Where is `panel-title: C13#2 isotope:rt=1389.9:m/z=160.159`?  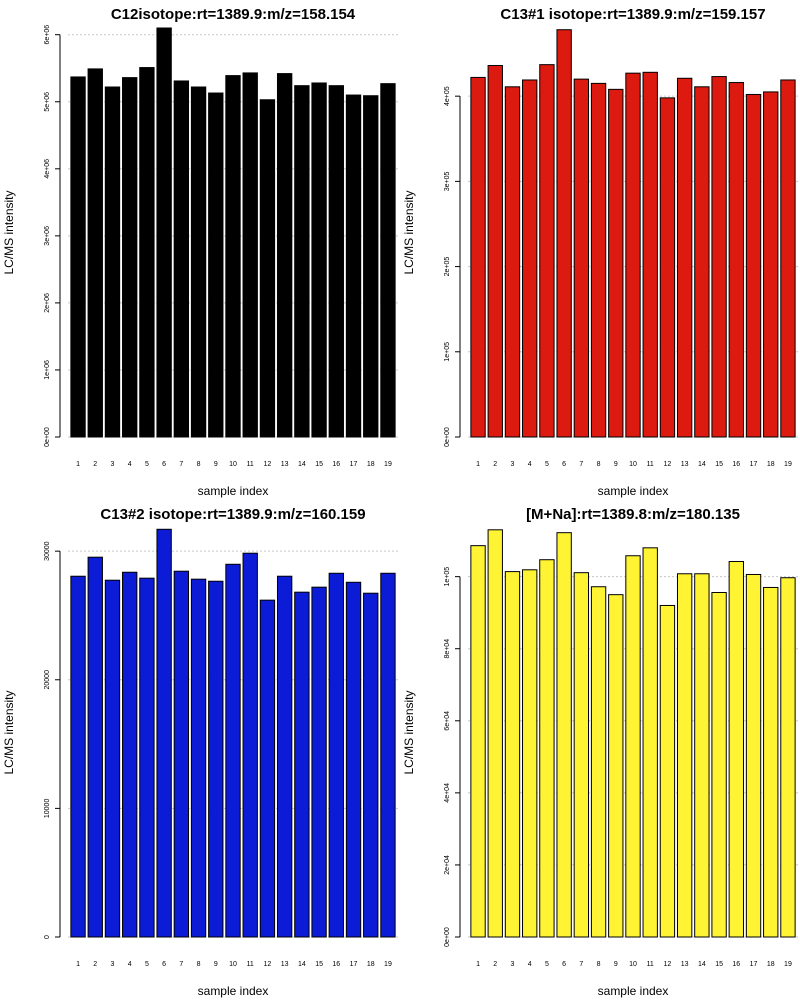 panel-title: C13#2 isotope:rt=1389.9:m/z=160.159 is located at coordinates (232, 514).